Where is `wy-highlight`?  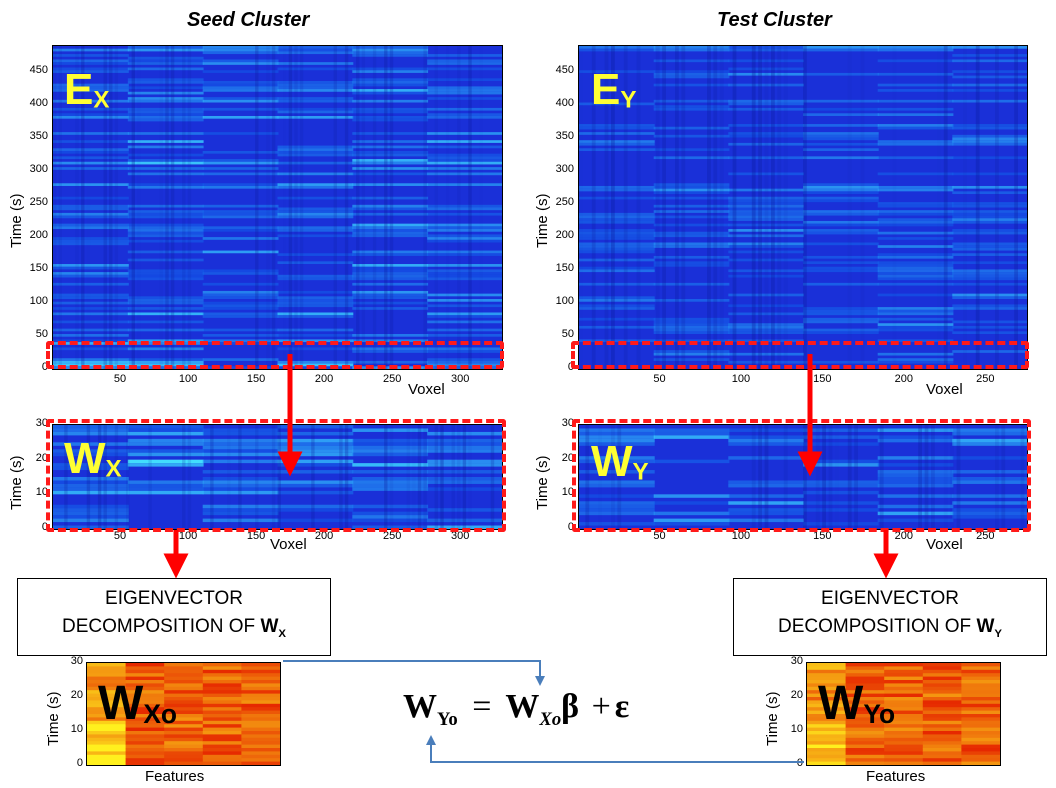 wy-highlight is located at coordinates (801, 475).